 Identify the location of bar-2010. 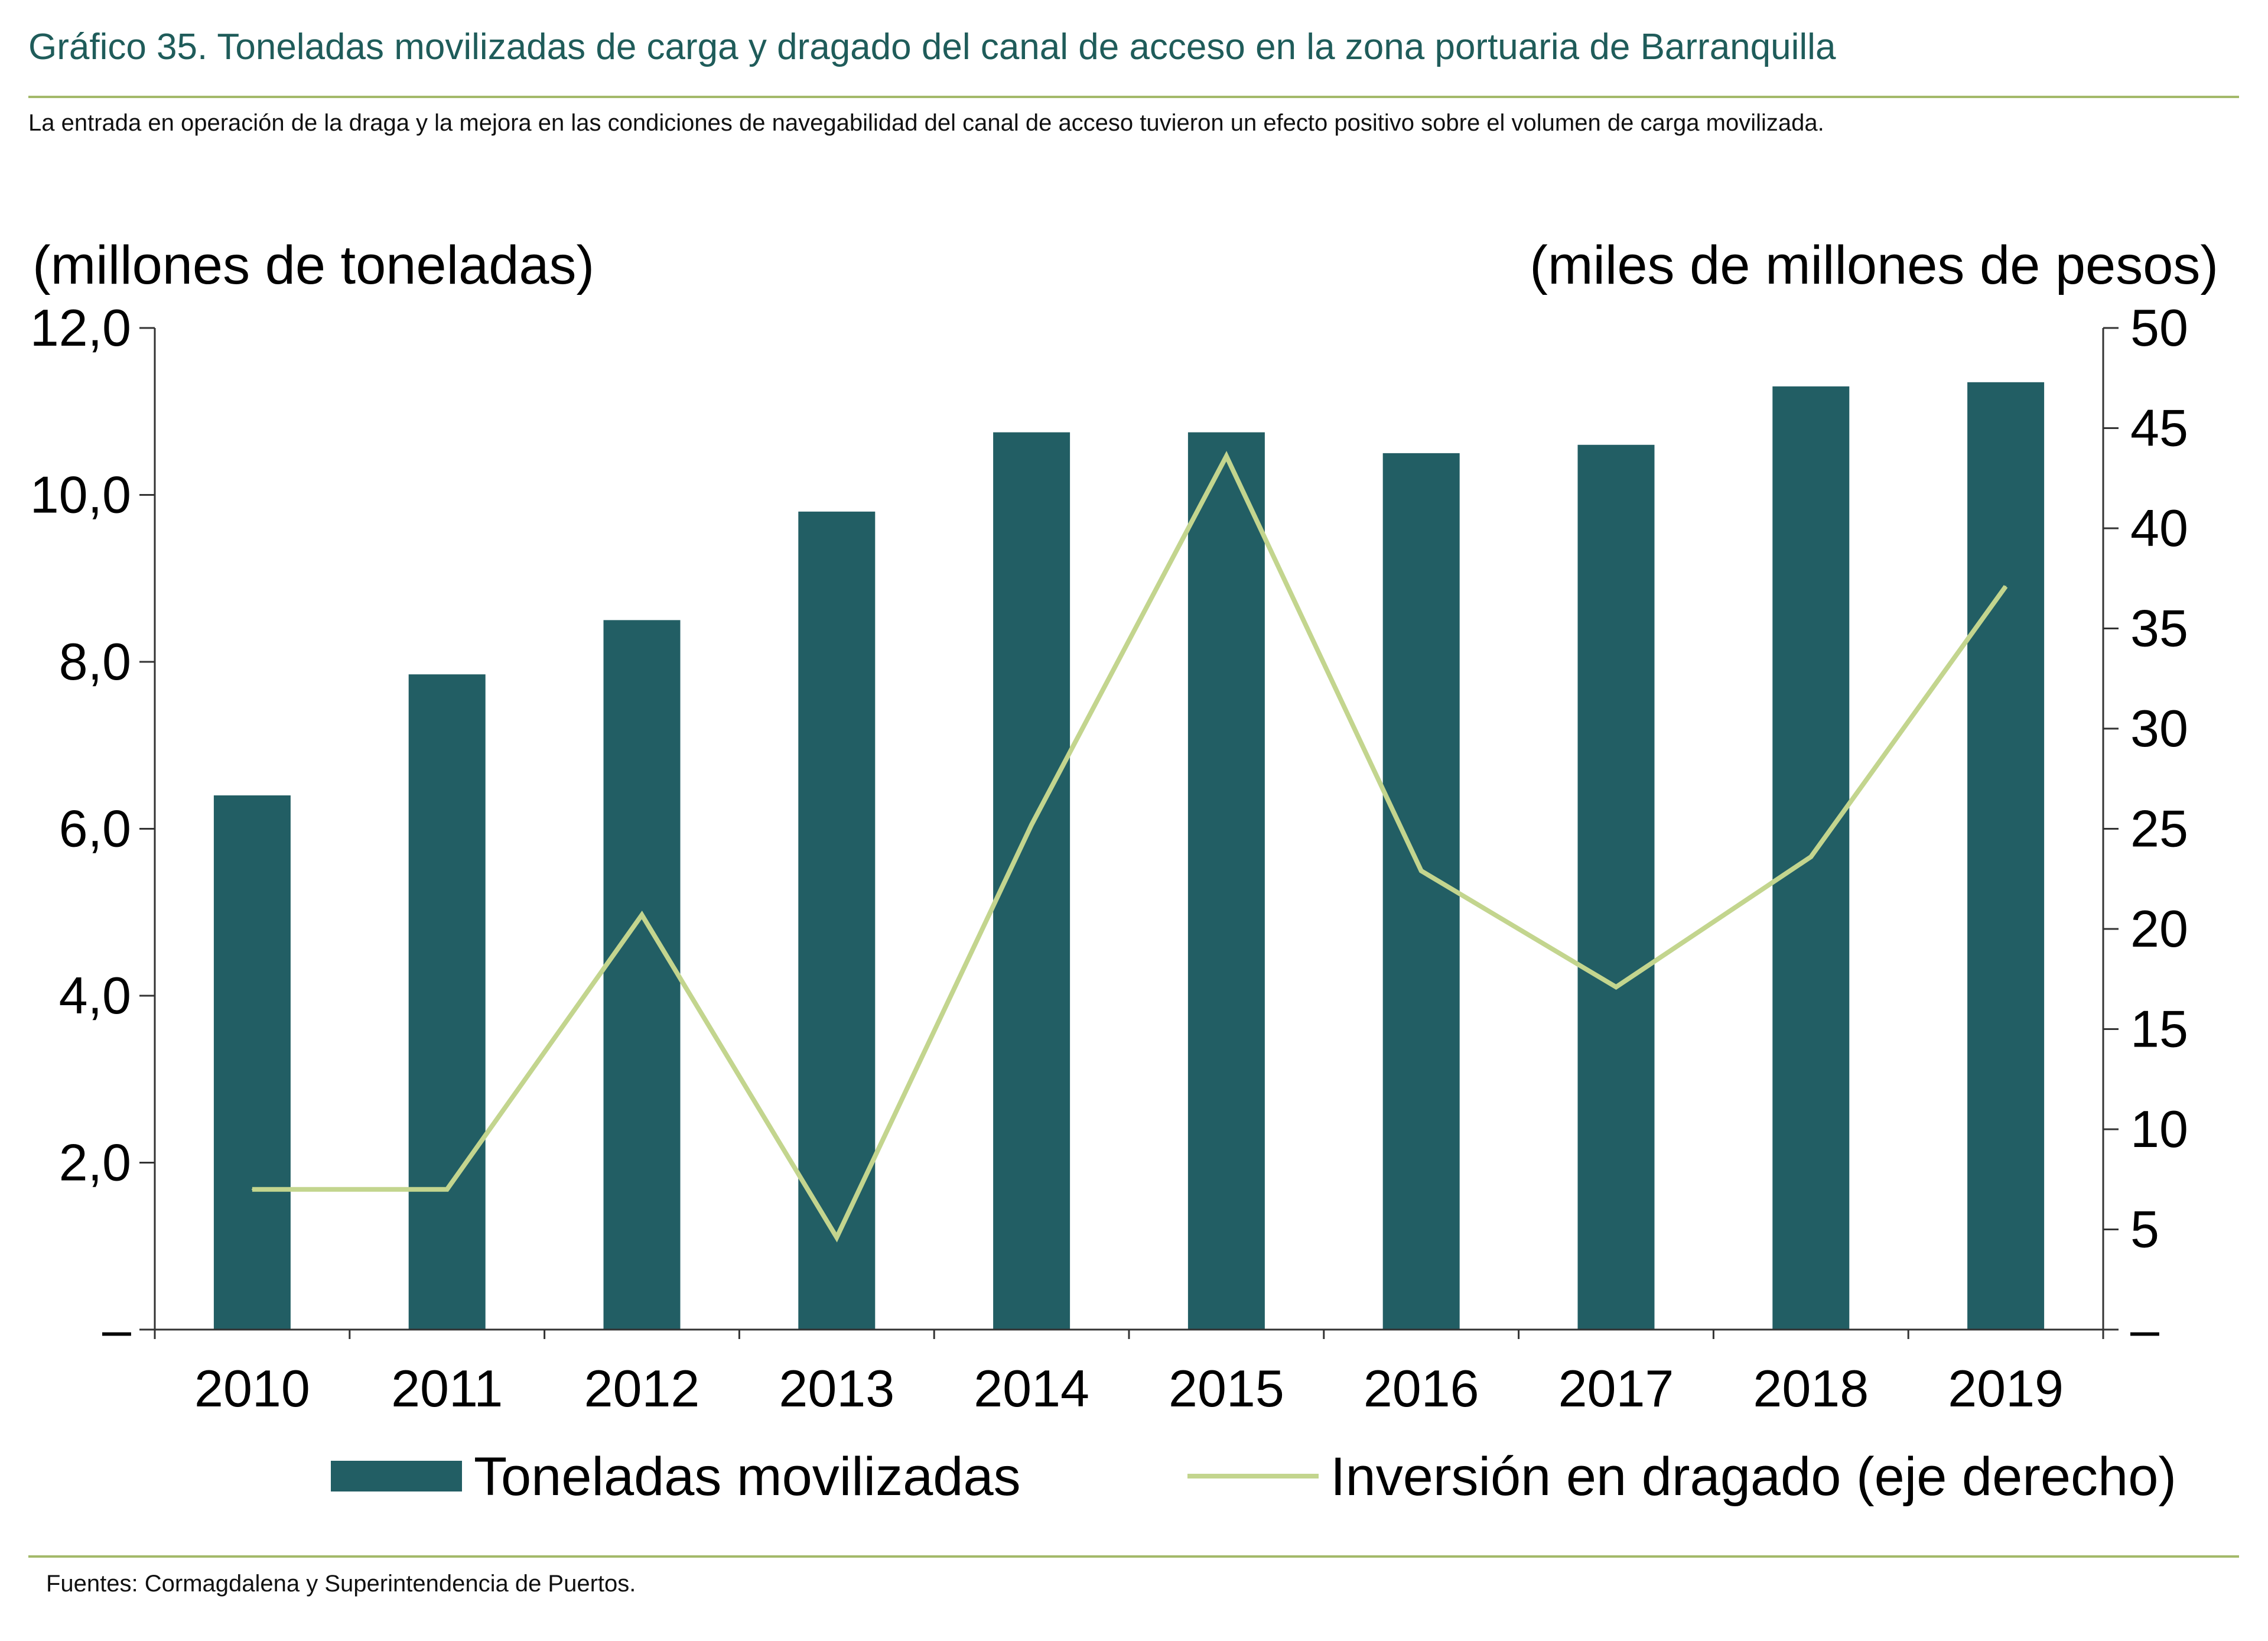
(252, 1062).